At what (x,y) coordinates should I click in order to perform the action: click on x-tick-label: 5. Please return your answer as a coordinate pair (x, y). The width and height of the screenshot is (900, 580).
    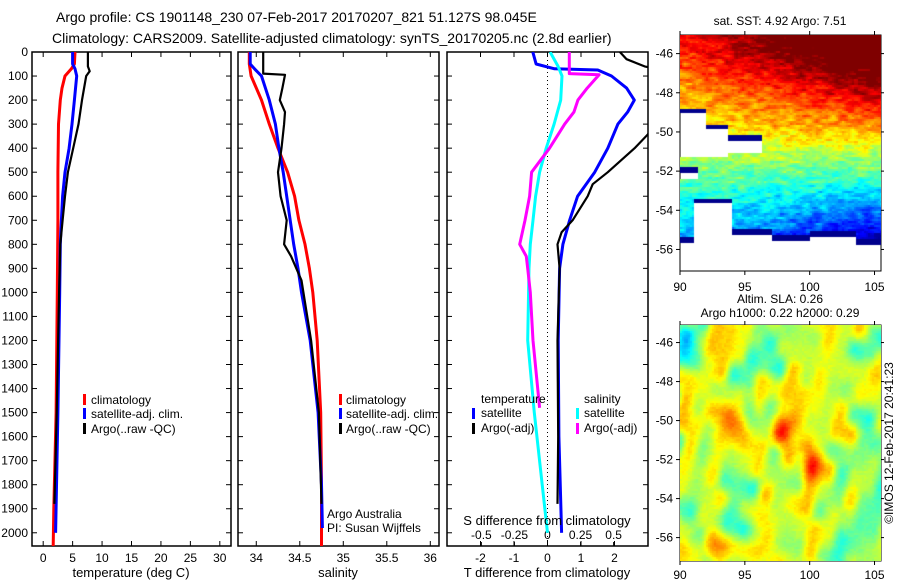
    Looking at the image, I should click on (72, 558).